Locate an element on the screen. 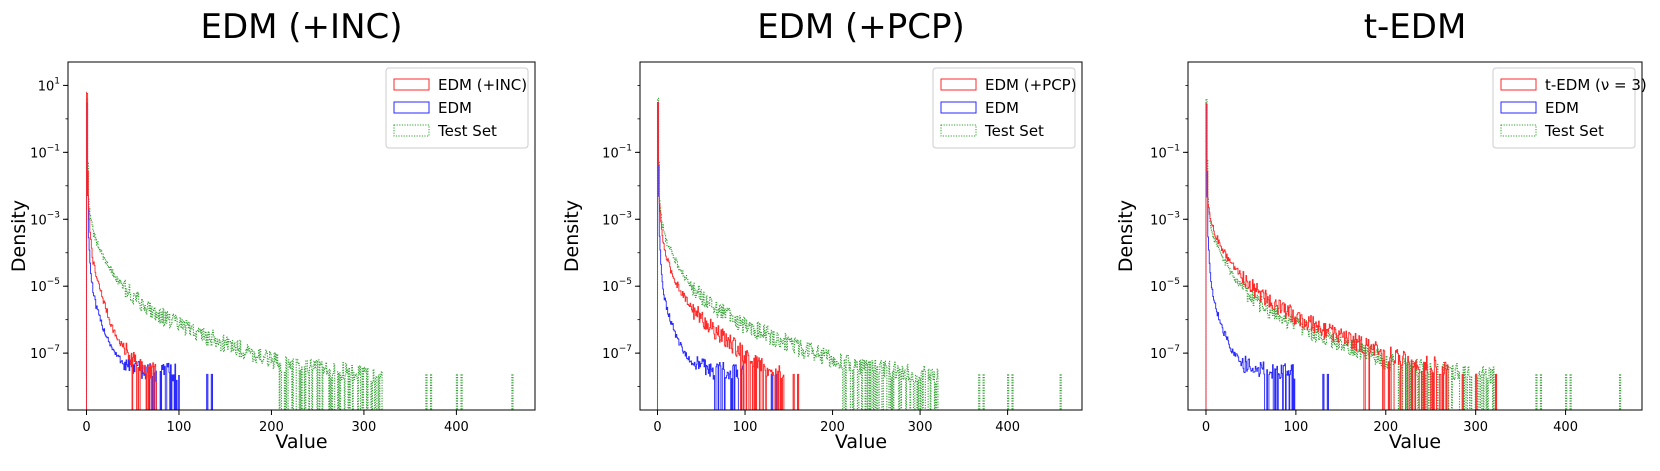  legend-label: EDM (+INC) is located at coordinates (482, 85).